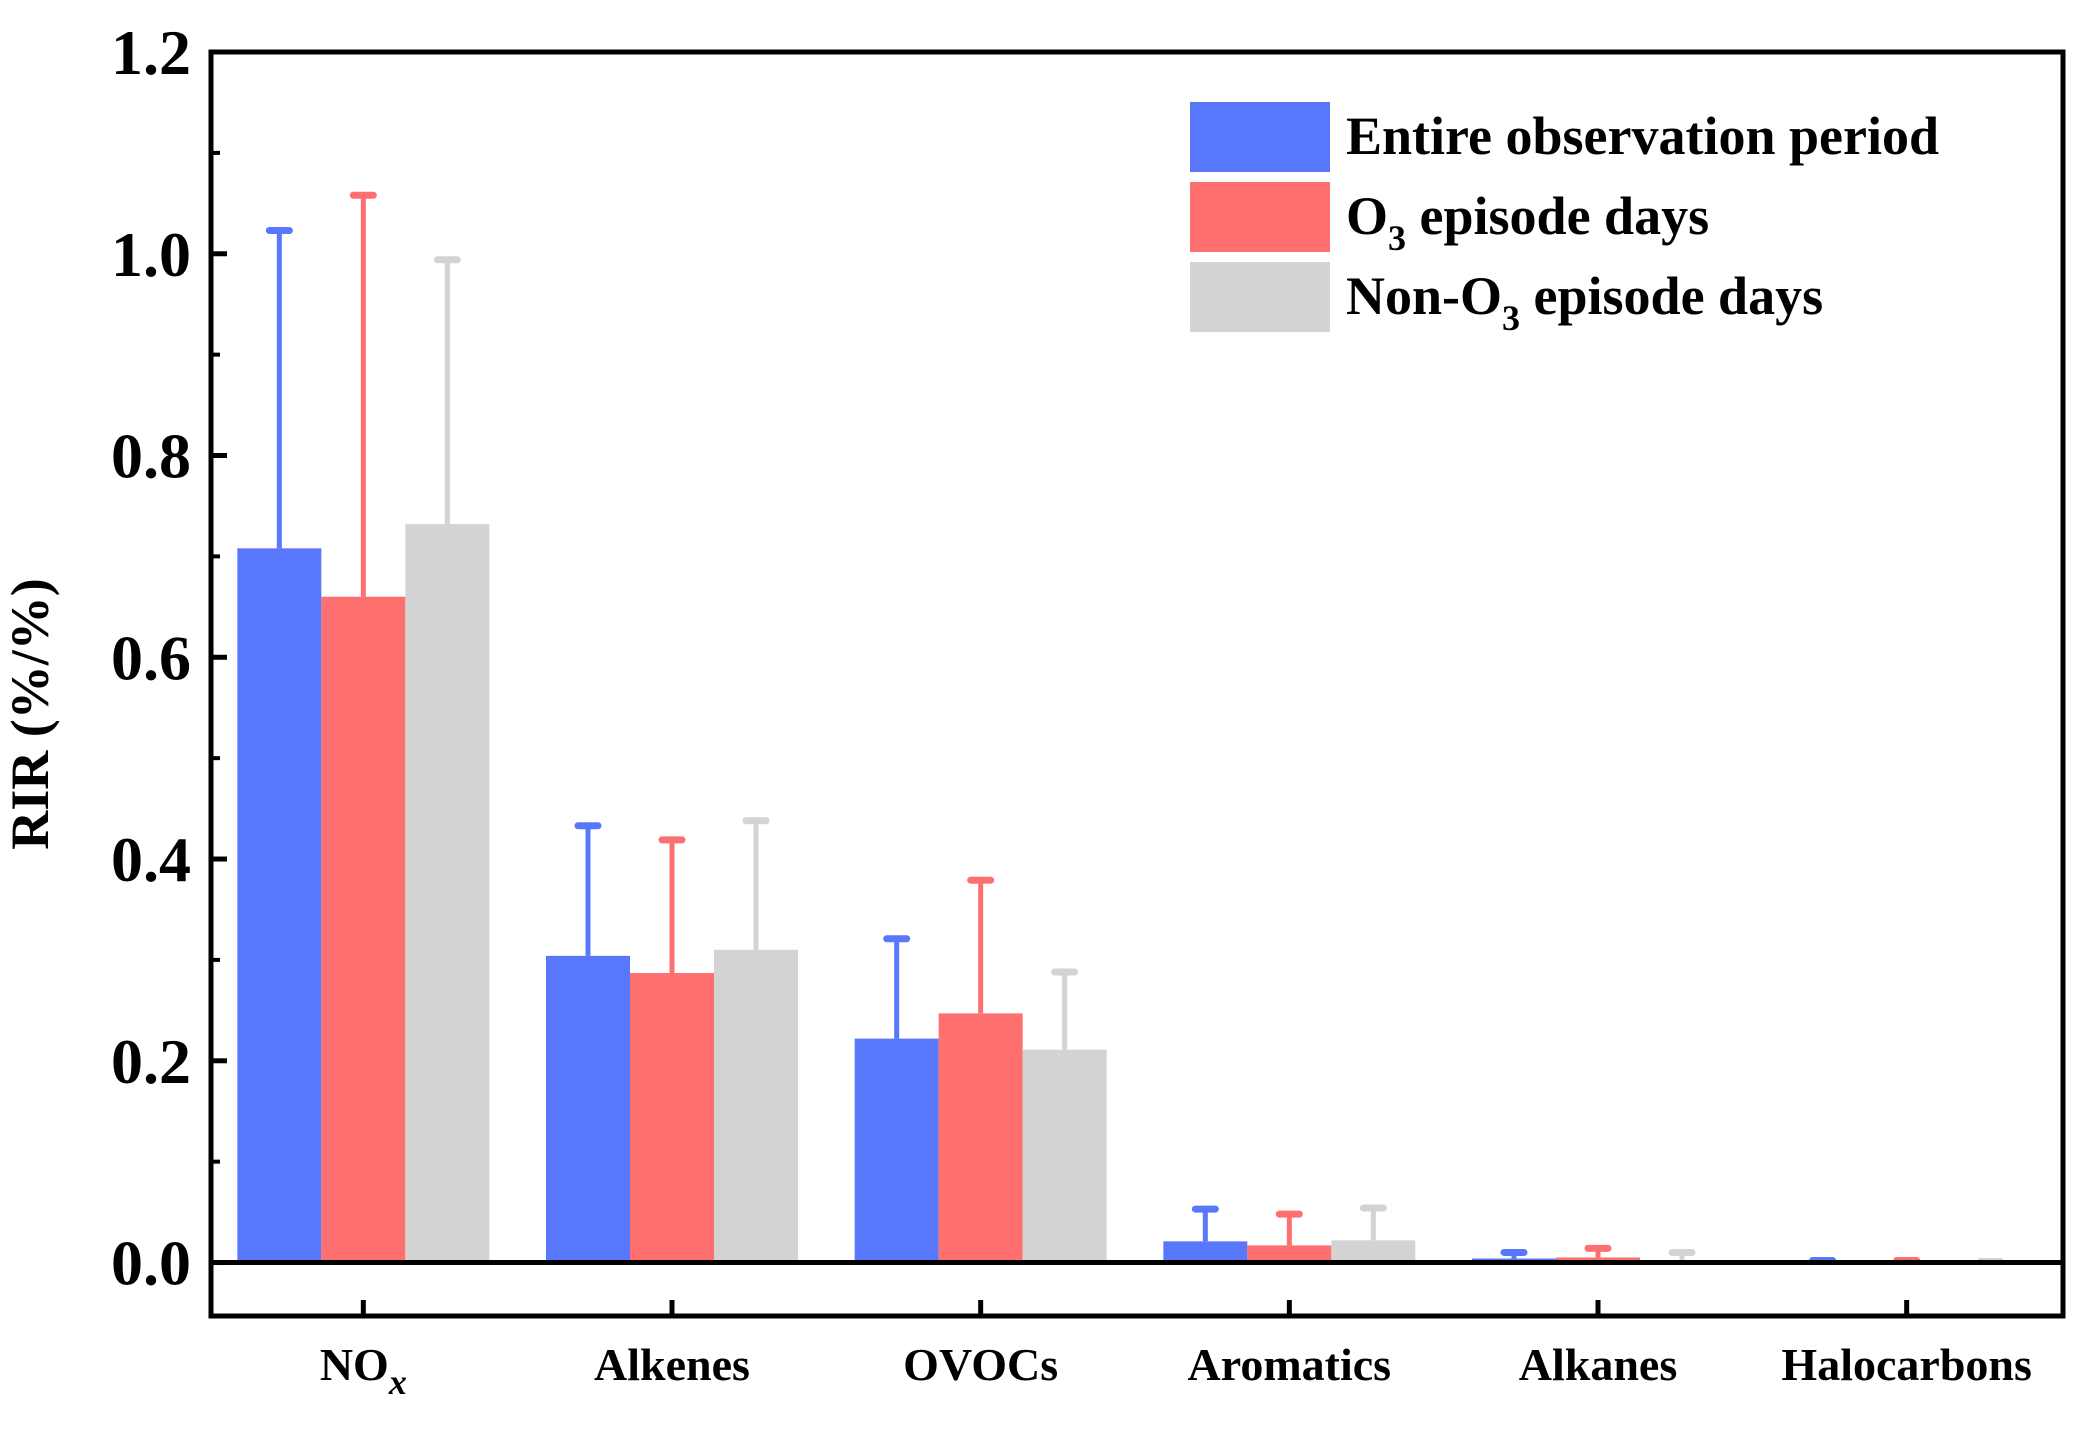 Image resolution: width=2093 pixels, height=1429 pixels. I want to click on legend-text: O, so click(1367, 216).